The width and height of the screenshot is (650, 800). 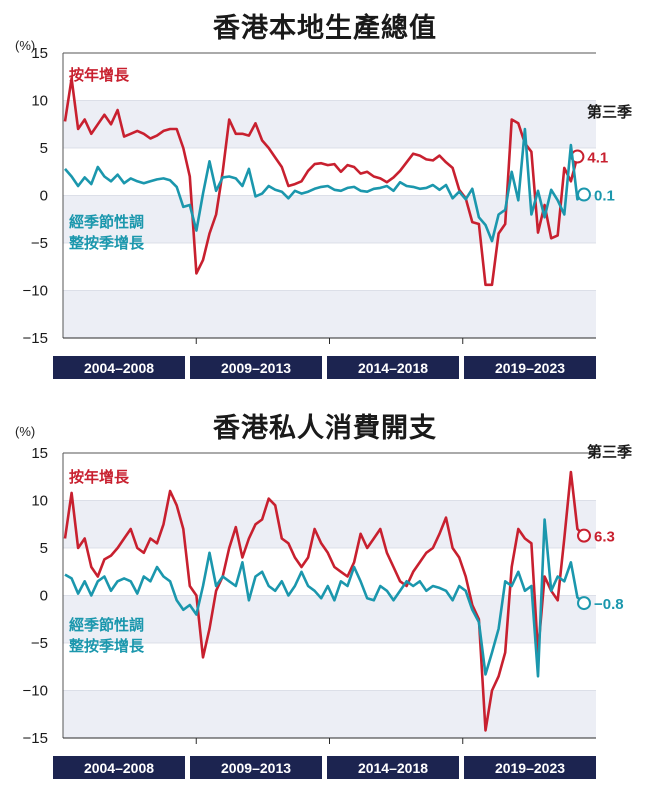 What do you see at coordinates (604, 537) in the screenshot?
I see `yoy-end-value-label: 6.3` at bounding box center [604, 537].